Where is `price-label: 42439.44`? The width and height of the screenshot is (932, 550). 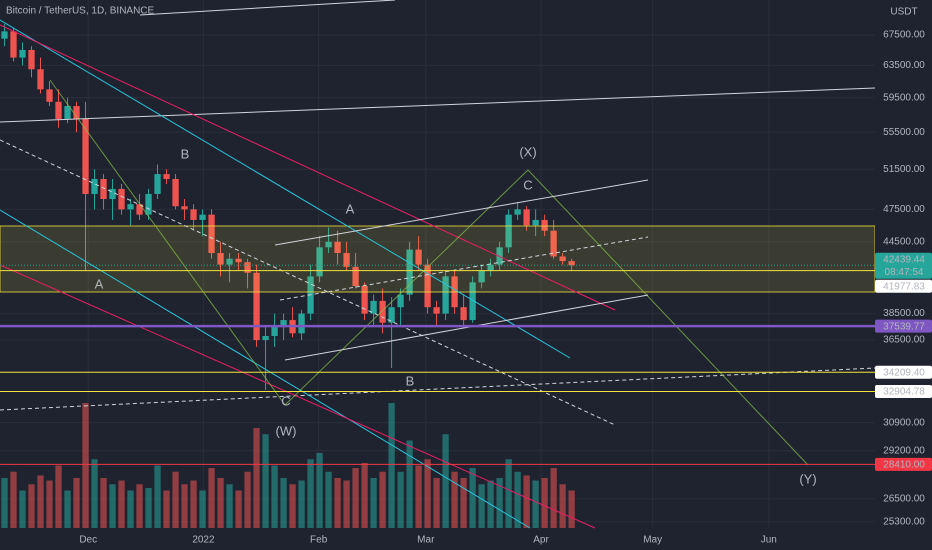 price-label: 42439.44 is located at coordinates (904, 259).